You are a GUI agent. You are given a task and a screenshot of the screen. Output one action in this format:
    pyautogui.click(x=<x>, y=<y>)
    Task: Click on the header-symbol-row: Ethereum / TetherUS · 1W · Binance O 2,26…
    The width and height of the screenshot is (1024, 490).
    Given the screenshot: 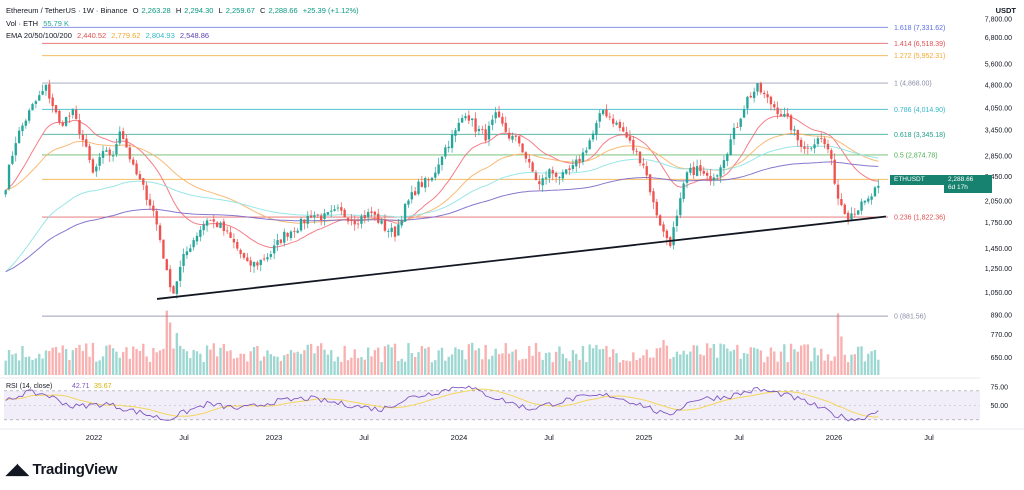 What is the action you would take?
    pyautogui.click(x=184, y=10)
    